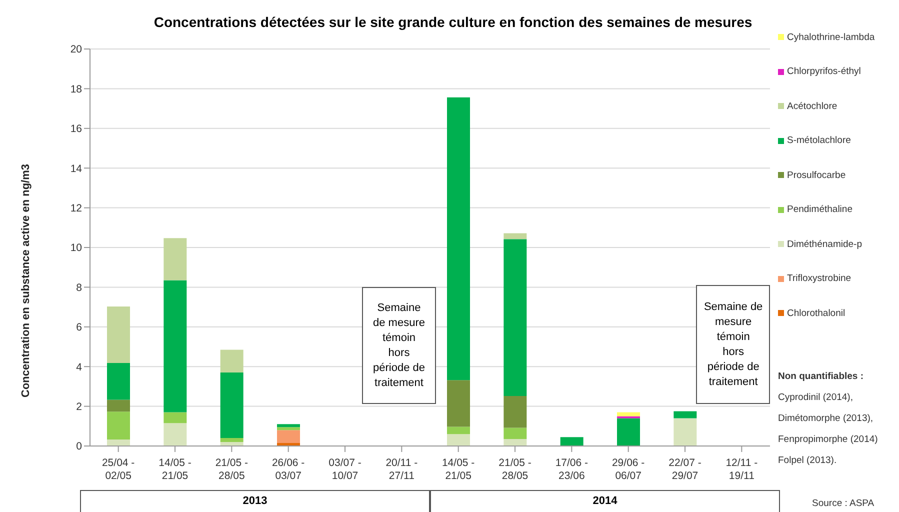 This screenshot has height=512, width=899. Describe the element at coordinates (826, 419) in the screenshot. I see `text: Dimétomorphe (2013),` at that location.